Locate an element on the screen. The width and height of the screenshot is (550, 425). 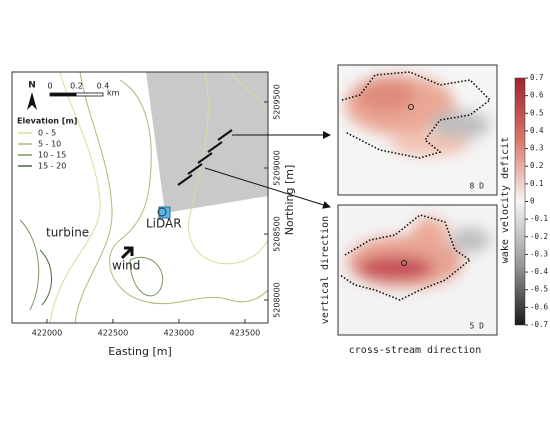
scalebar-unit: km is located at coordinates (113, 93).